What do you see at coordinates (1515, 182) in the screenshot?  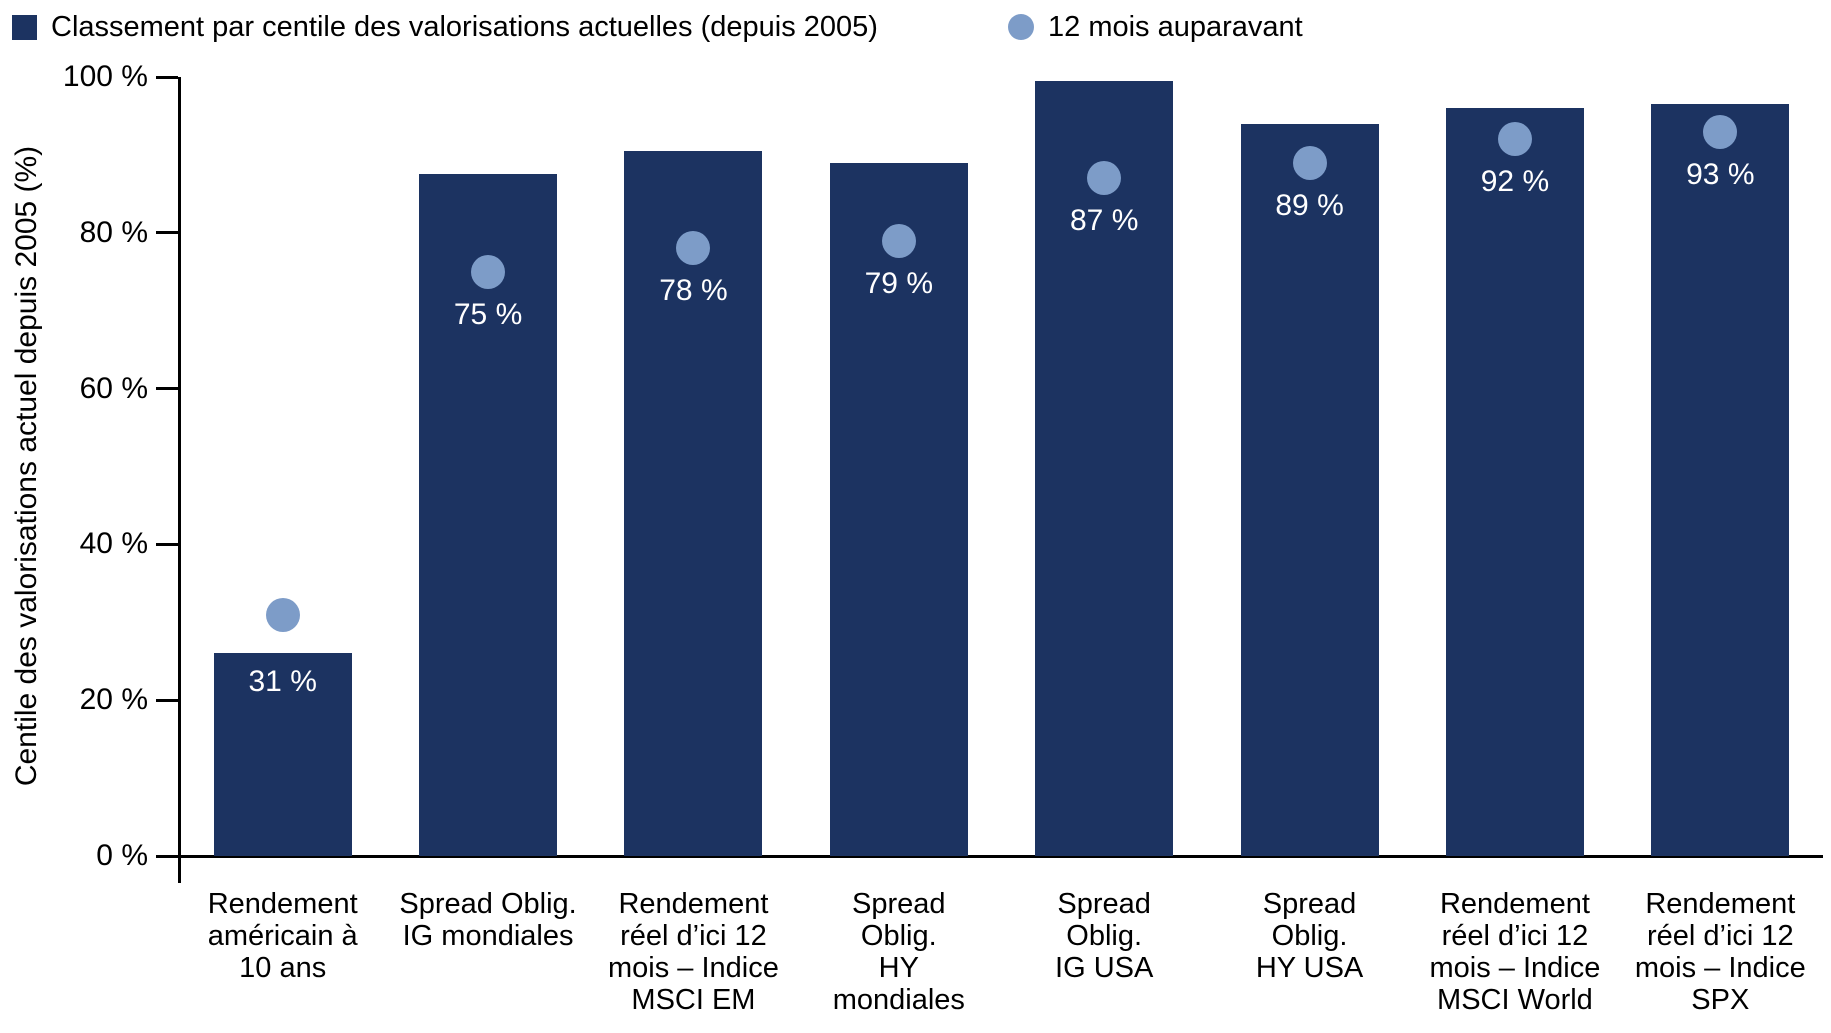 I see `data-label: 92 %` at bounding box center [1515, 182].